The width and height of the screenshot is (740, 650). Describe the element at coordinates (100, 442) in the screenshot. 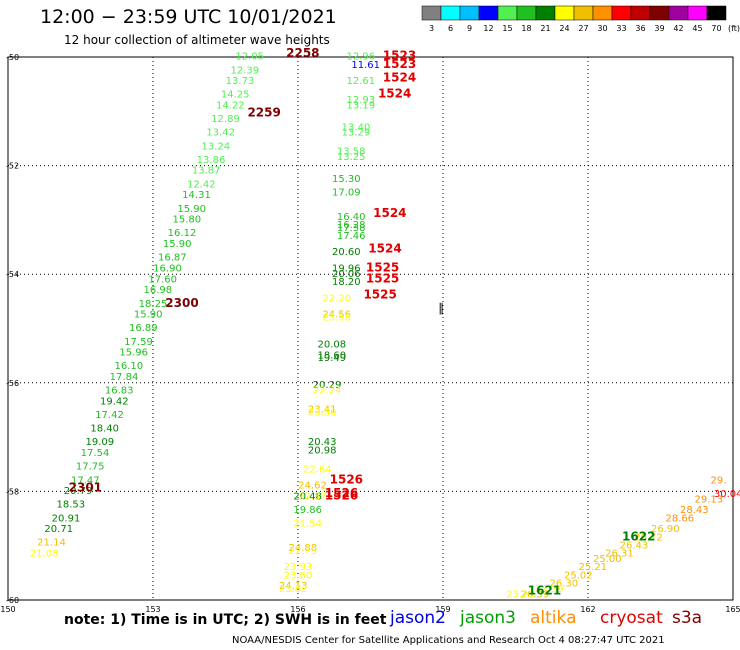

I see `data-point: 19.09` at that location.